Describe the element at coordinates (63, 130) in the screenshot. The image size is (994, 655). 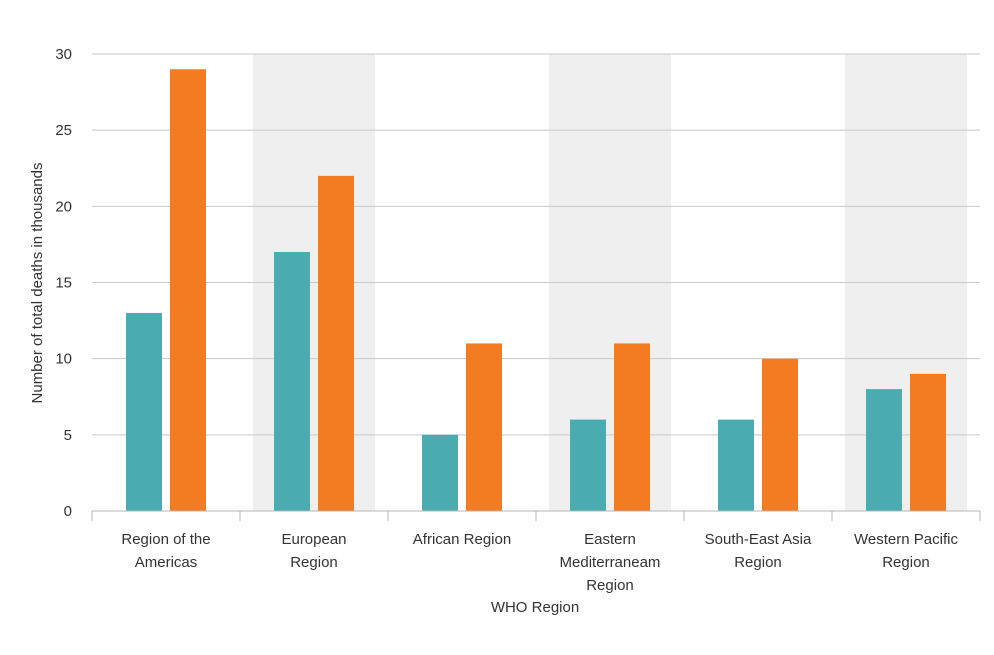
I see `y-tick-label: 25` at that location.